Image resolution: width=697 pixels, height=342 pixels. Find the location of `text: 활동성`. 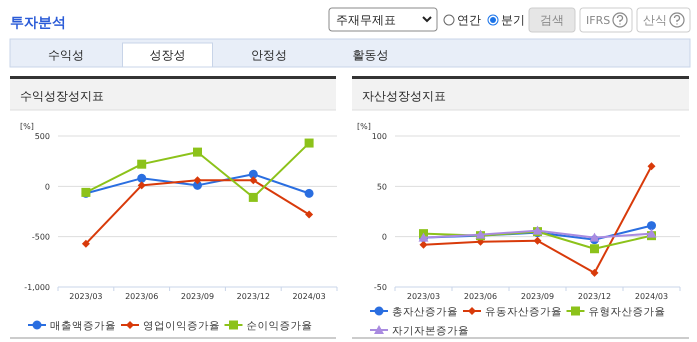

text: 활동성 is located at coordinates (370, 55).